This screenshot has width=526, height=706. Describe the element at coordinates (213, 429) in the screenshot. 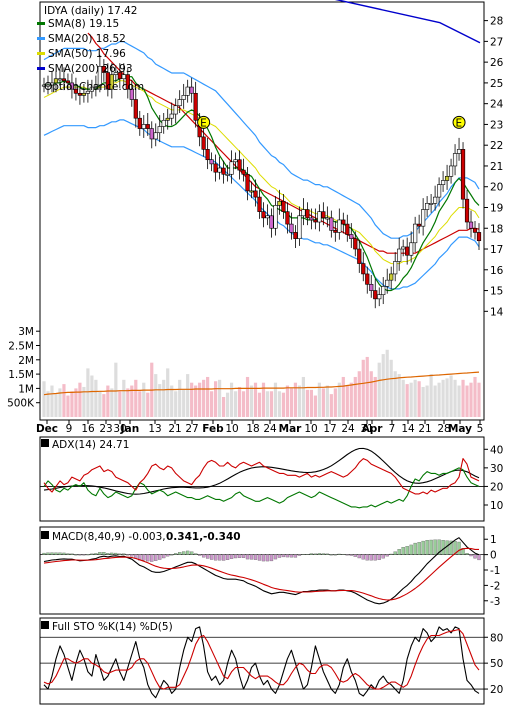

I see `date-tick-label: Feb` at that location.